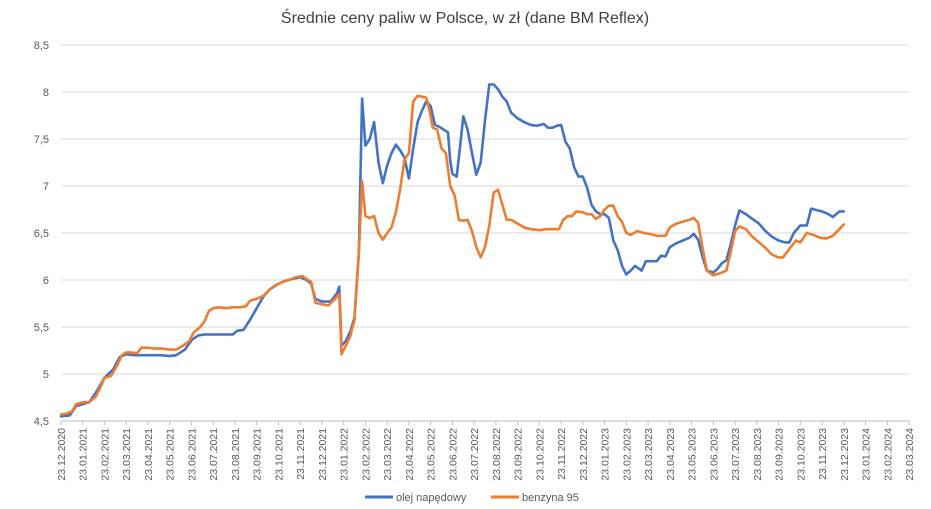  I want to click on y-axis-ticks: 4,5 5 5,5 6 6,5 7 7,5 8 8,5, so click(41, 234).